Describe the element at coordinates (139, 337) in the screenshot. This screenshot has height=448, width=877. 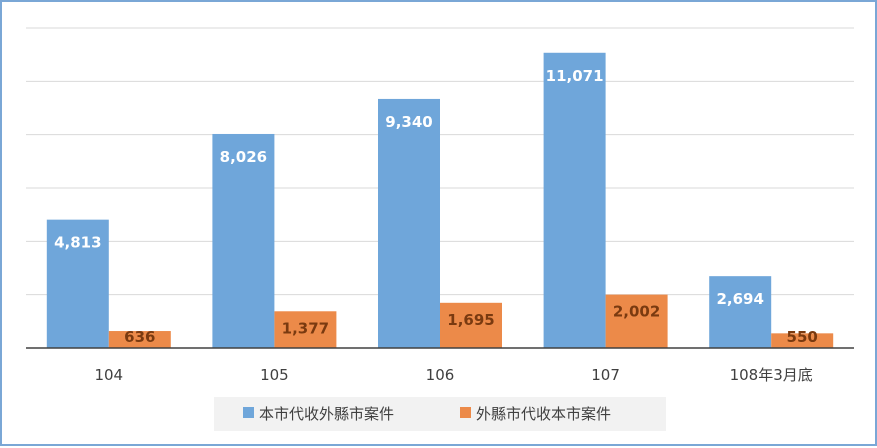
I see `data-label-series-2-104: 636` at that location.